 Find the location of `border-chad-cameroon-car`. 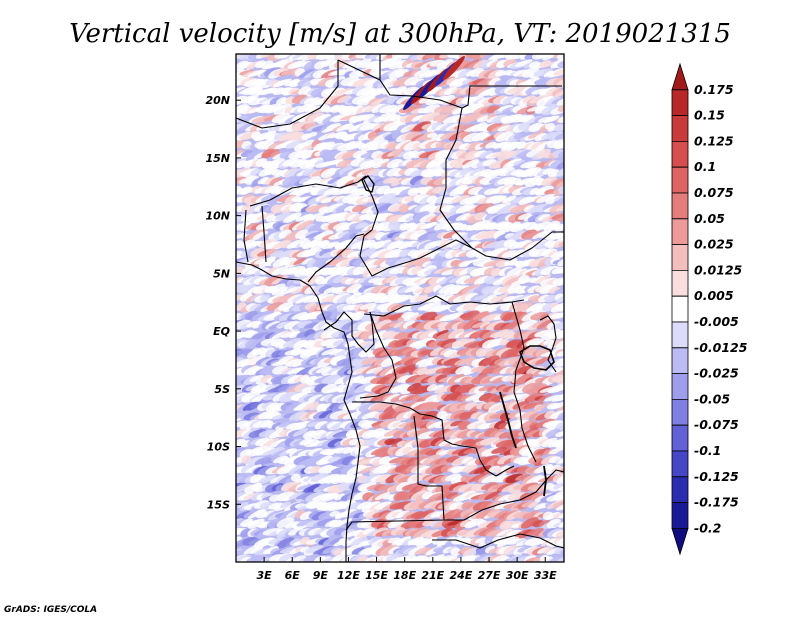

border-chad-cameroon-car is located at coordinates (416, 228).